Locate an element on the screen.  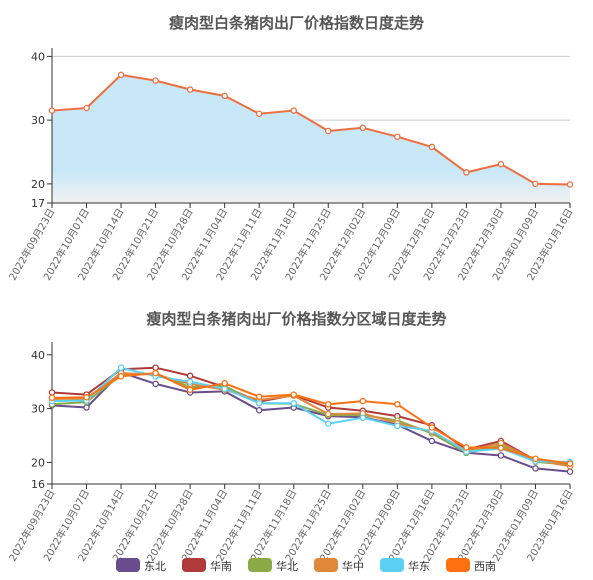
chart2-series-line-西南 is located at coordinates (311, 418).